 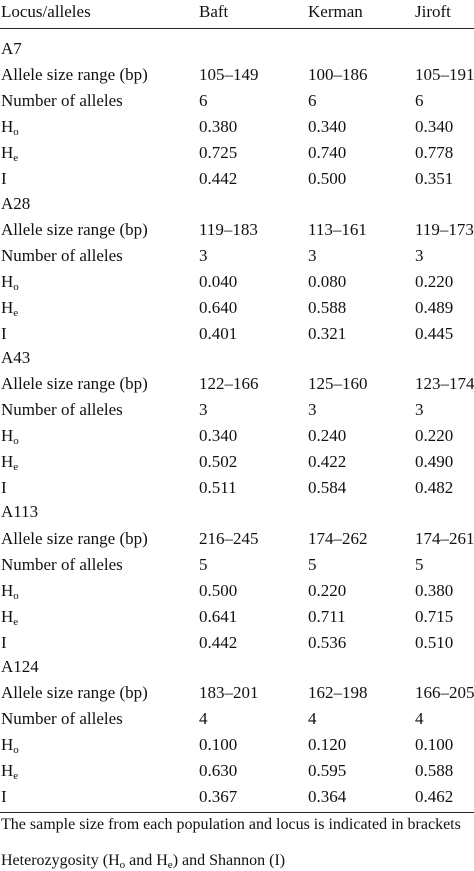 I want to click on cell-baft: 4, so click(x=203, y=718).